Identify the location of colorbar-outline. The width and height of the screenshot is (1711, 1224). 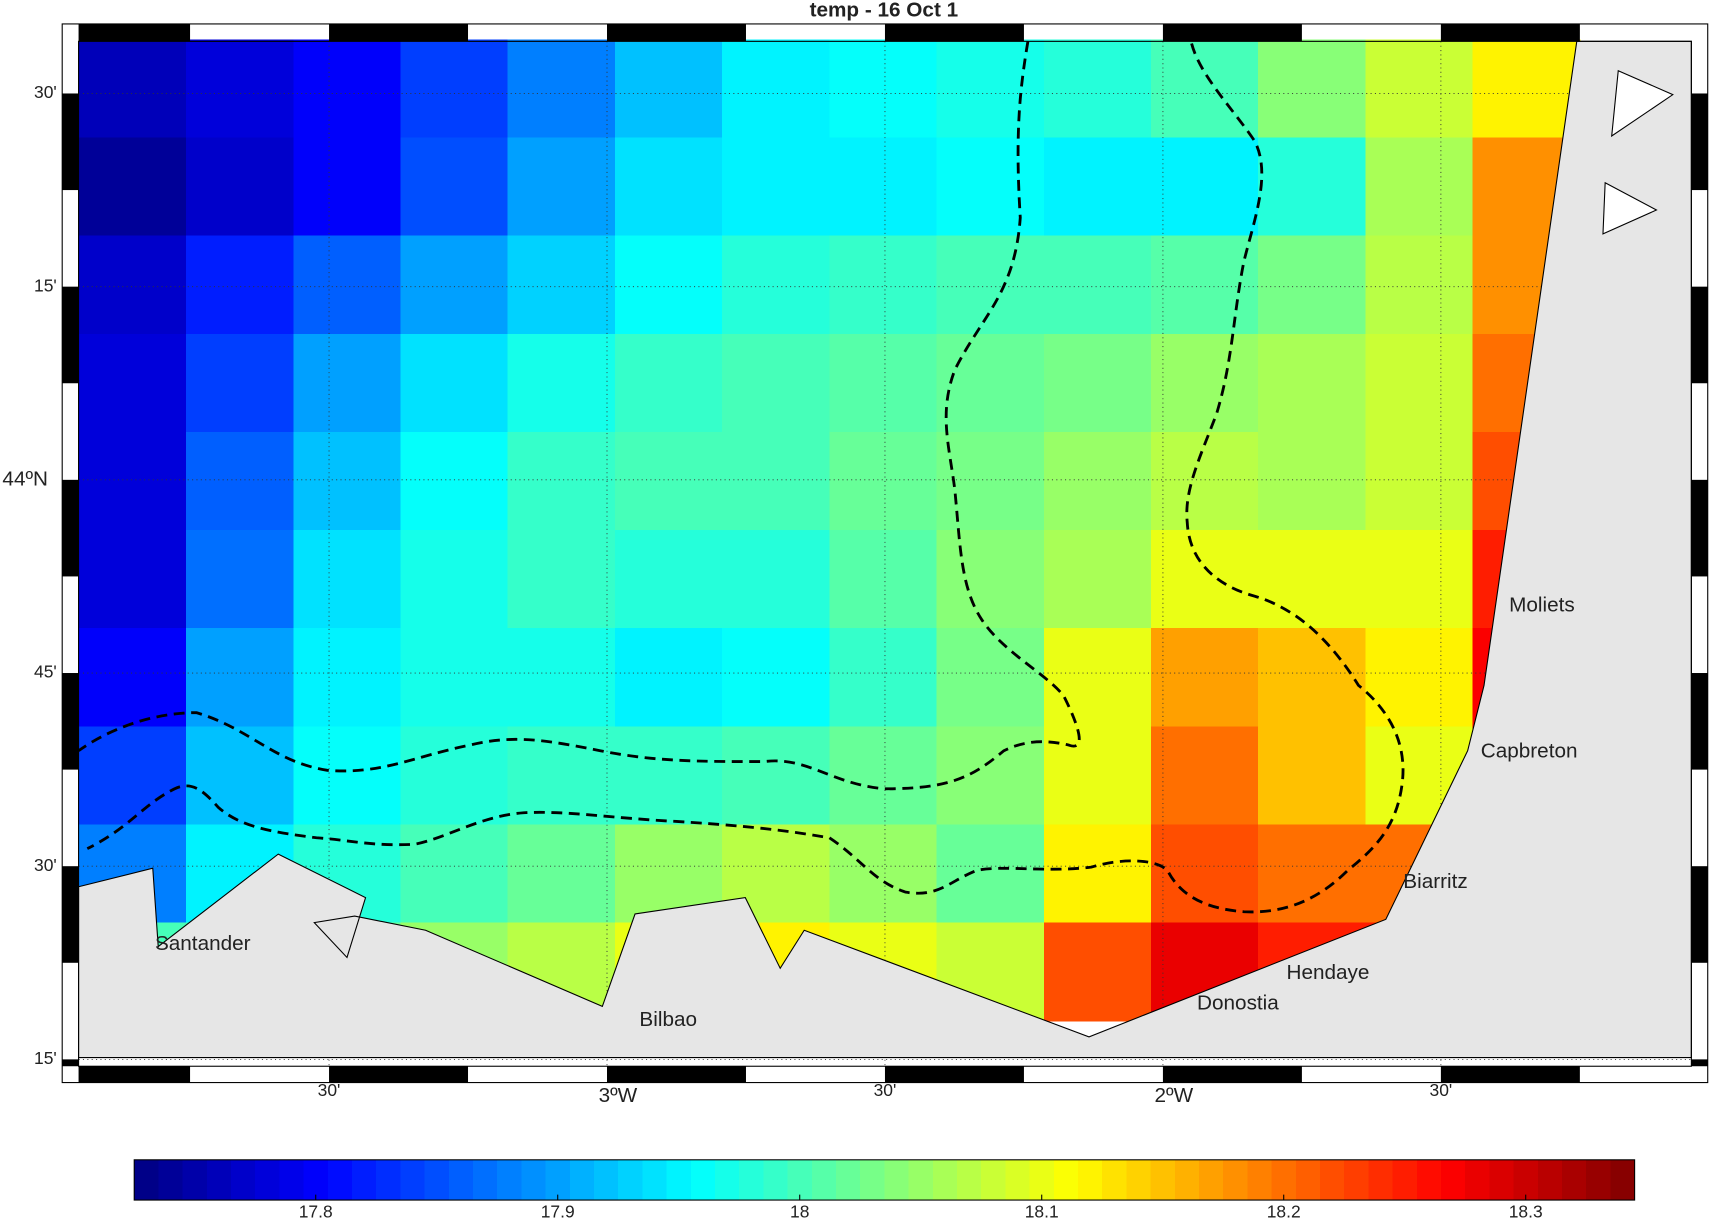
(884, 1180).